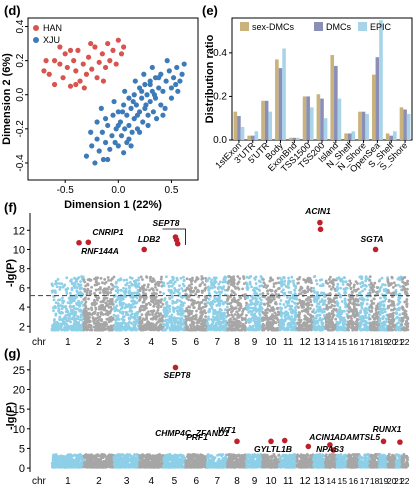 The width and height of the screenshot is (416, 502). I want to click on y-tick-label: 4, so click(22, 308).